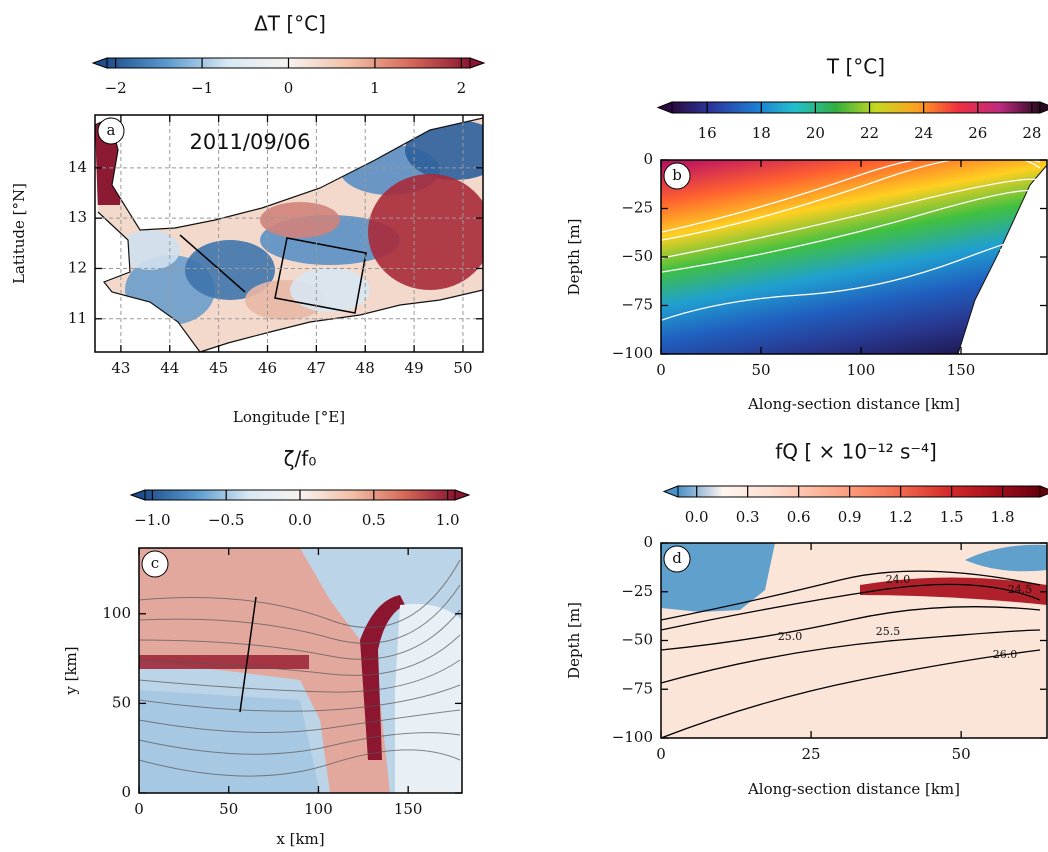  Describe the element at coordinates (1020, 589) in the screenshot. I see `contour-label: 24.5` at that location.